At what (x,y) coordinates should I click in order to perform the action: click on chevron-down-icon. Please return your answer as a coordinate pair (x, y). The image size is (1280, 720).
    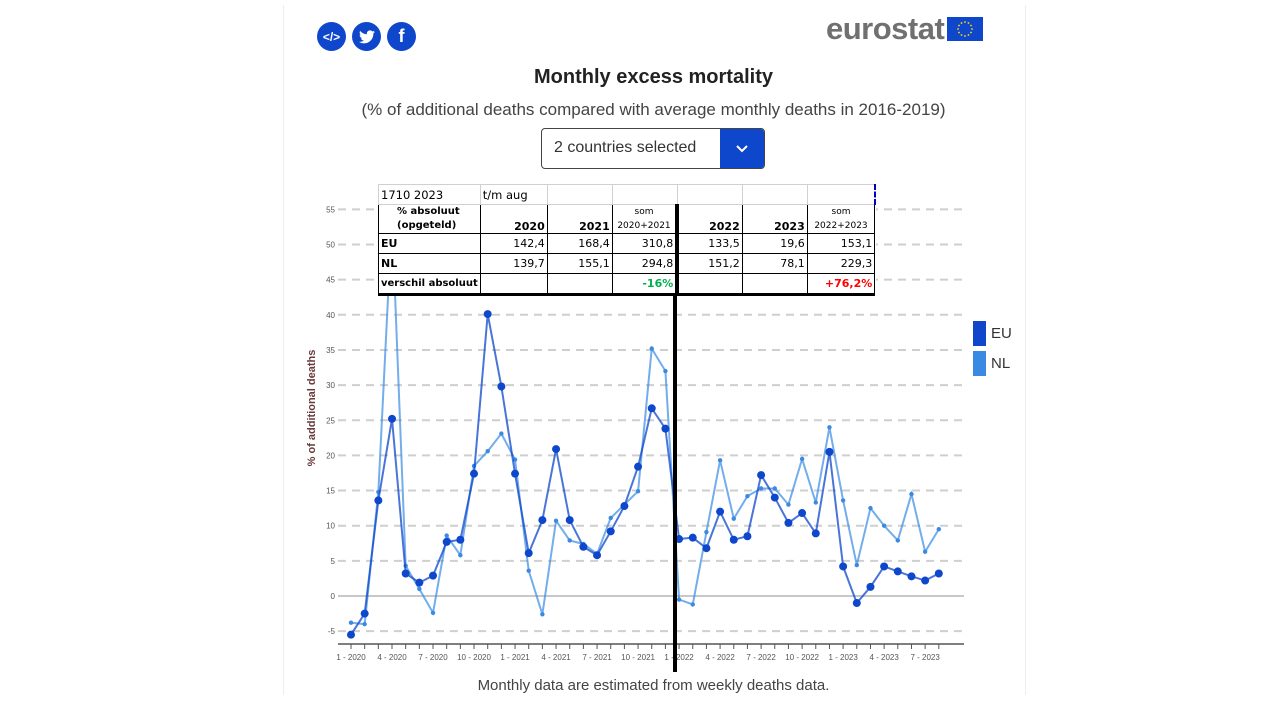
    Looking at the image, I should click on (742, 148).